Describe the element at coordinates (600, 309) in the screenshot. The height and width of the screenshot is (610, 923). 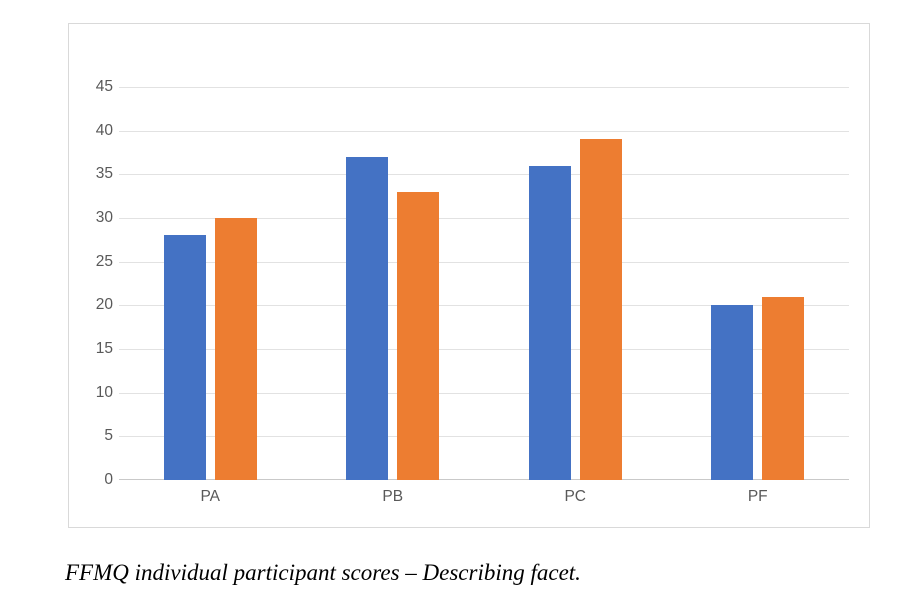
I see `bar-pc-series2` at that location.